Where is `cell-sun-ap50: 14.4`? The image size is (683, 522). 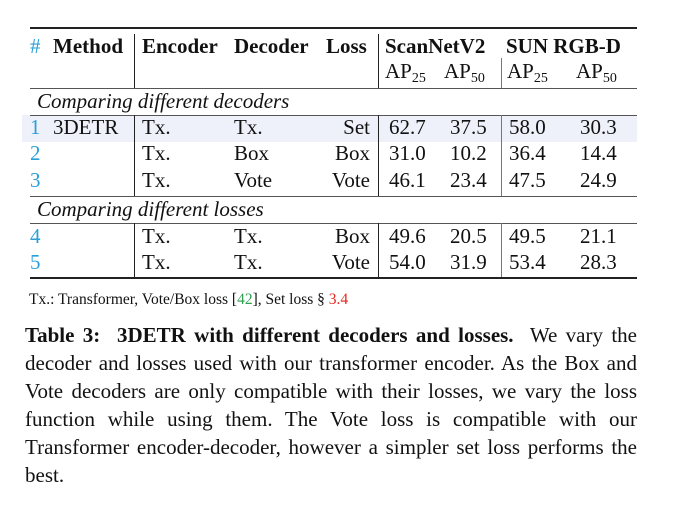
cell-sun-ap50: 14.4 is located at coordinates (598, 153).